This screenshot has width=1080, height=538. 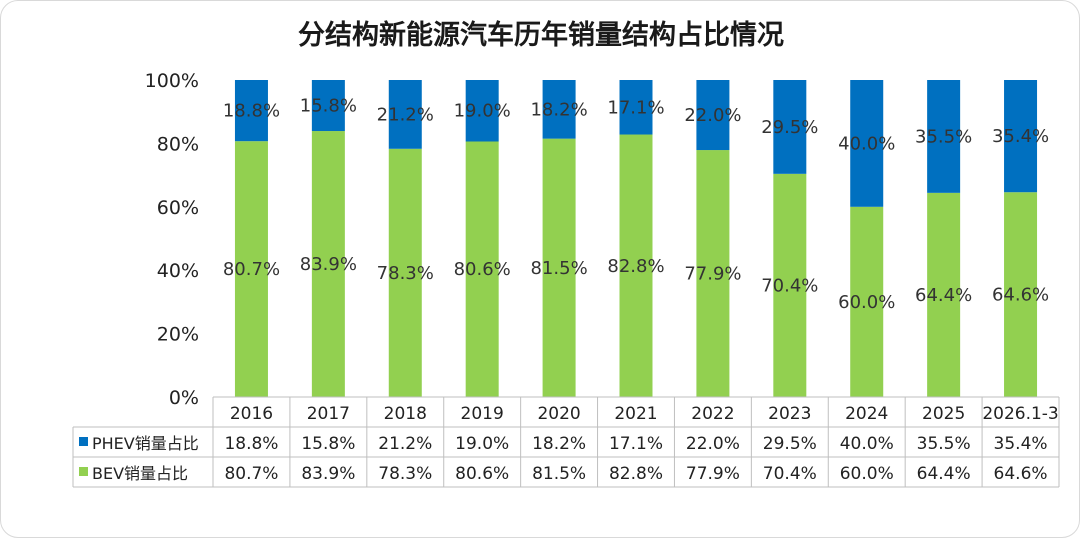 What do you see at coordinates (172, 239) in the screenshot?
I see `y-axis: 0% 20% 40% 60% 80% 100%` at bounding box center [172, 239].